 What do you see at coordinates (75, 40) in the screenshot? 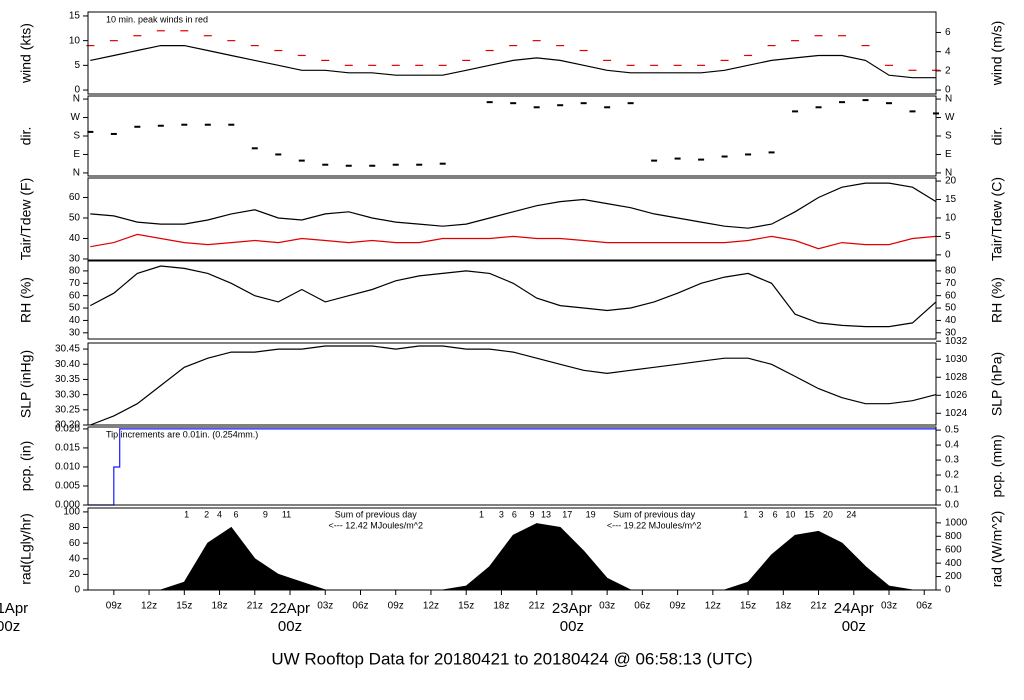
I see `y-tick-label: 10` at bounding box center [75, 40].